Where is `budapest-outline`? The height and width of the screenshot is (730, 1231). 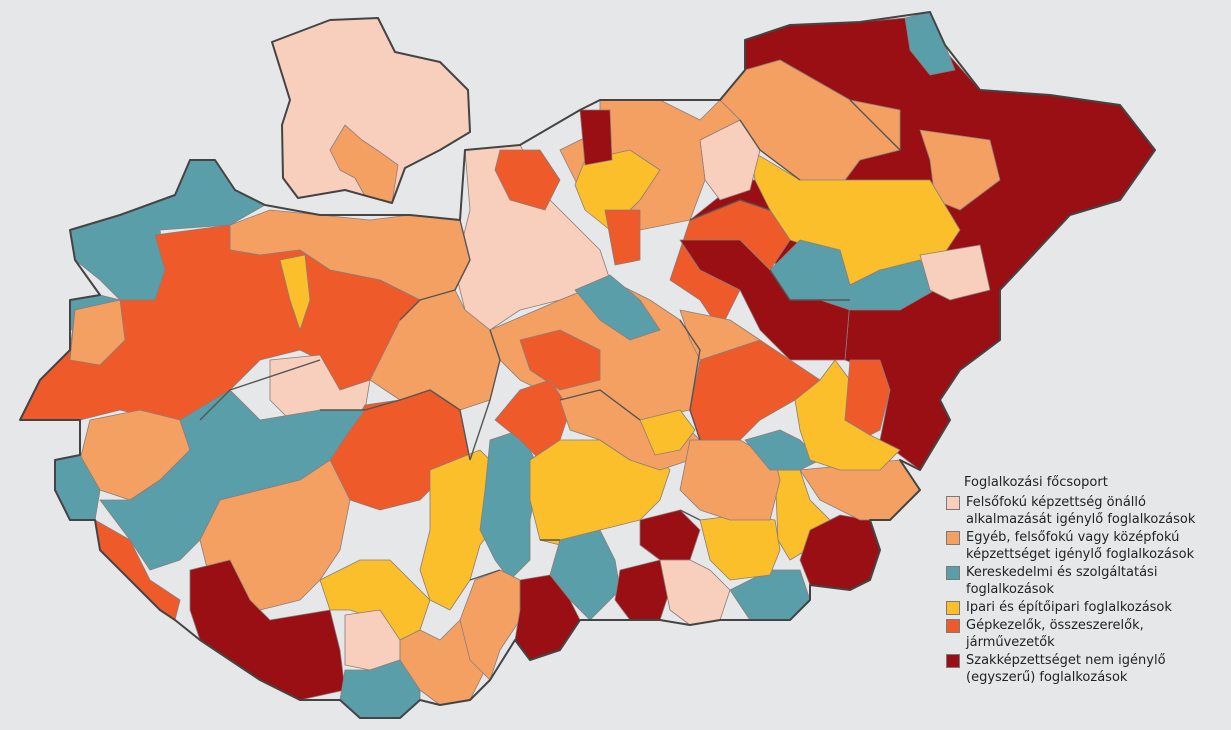 budapest-outline is located at coordinates (371, 110).